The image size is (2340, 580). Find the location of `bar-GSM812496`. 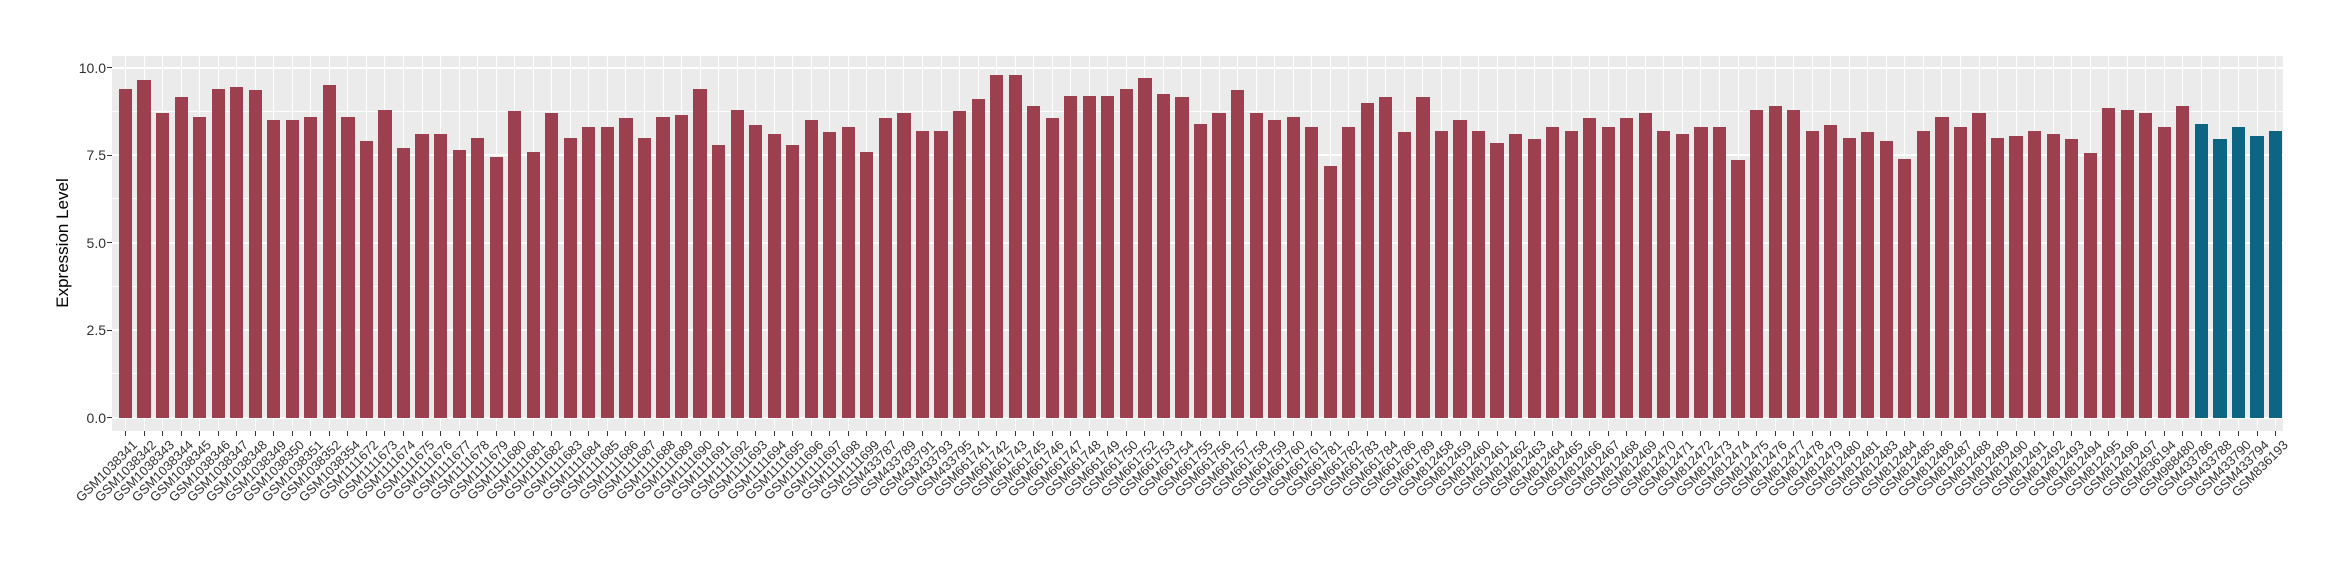

bar-GSM812496 is located at coordinates (2127, 263).